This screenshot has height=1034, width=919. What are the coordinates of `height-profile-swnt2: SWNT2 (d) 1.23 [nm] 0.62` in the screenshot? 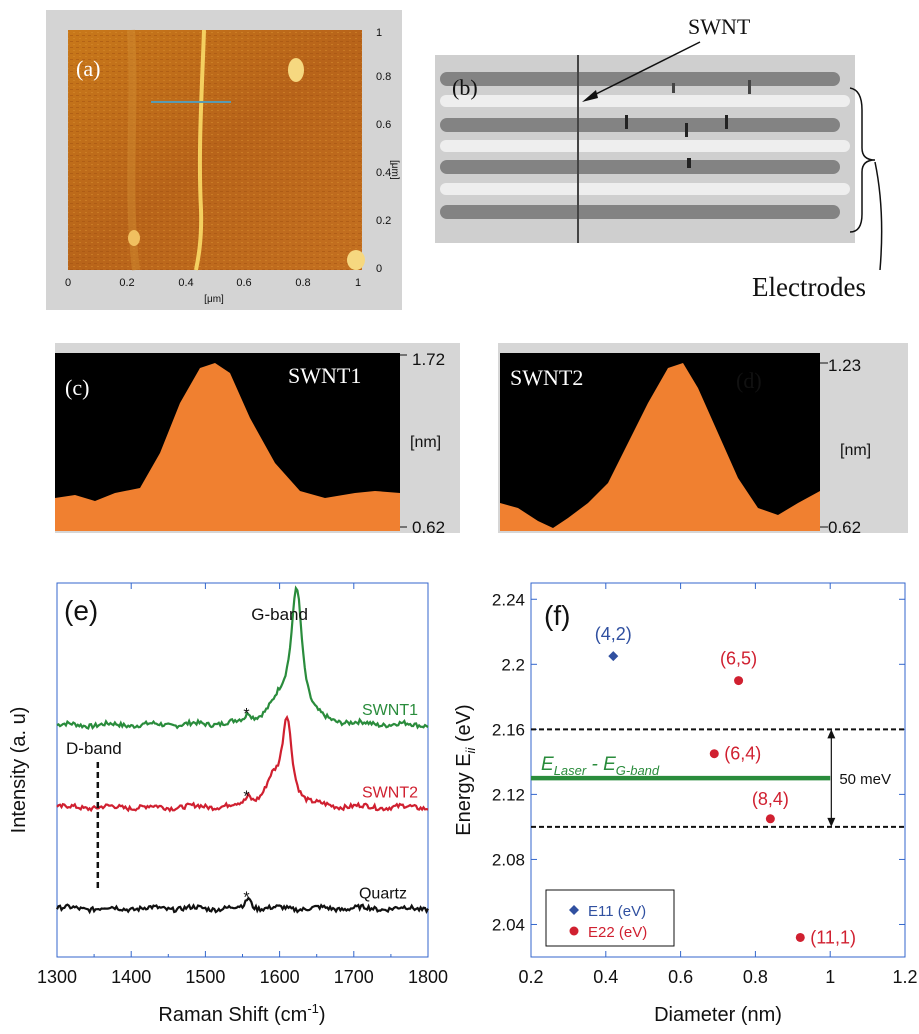 It's located at (703, 440).